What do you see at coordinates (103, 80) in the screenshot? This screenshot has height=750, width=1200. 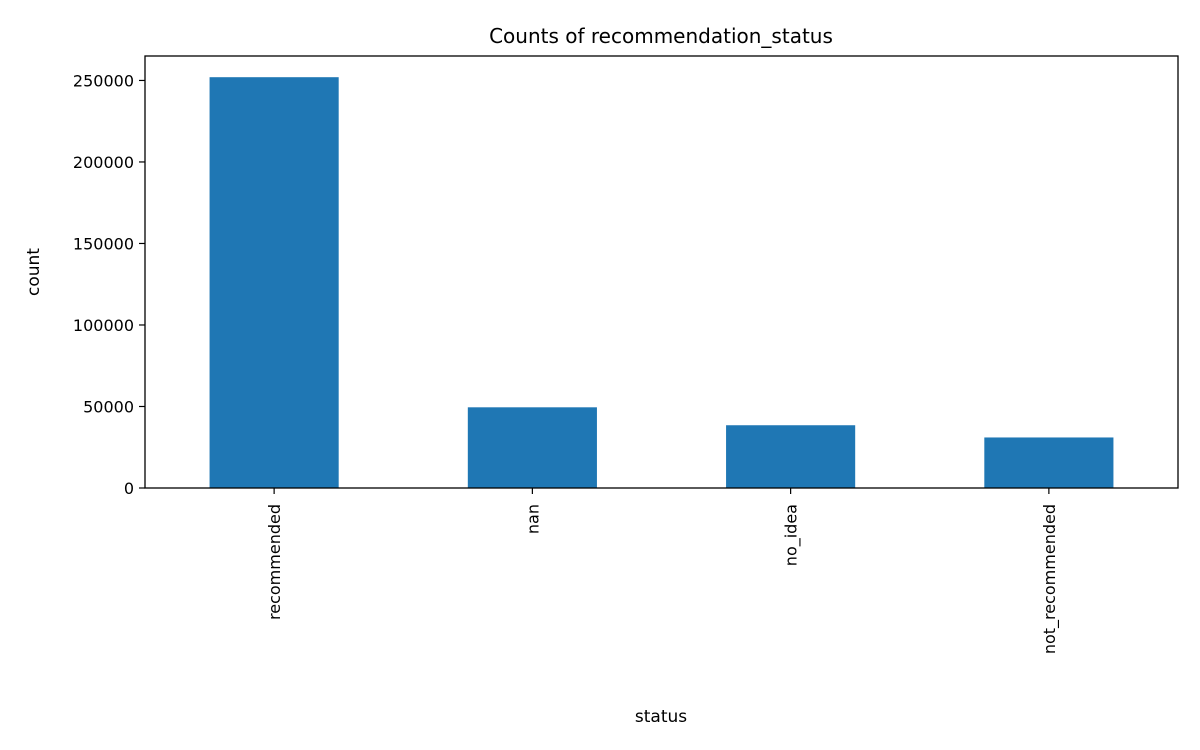 I see `y-tick-label: 250000` at bounding box center [103, 80].